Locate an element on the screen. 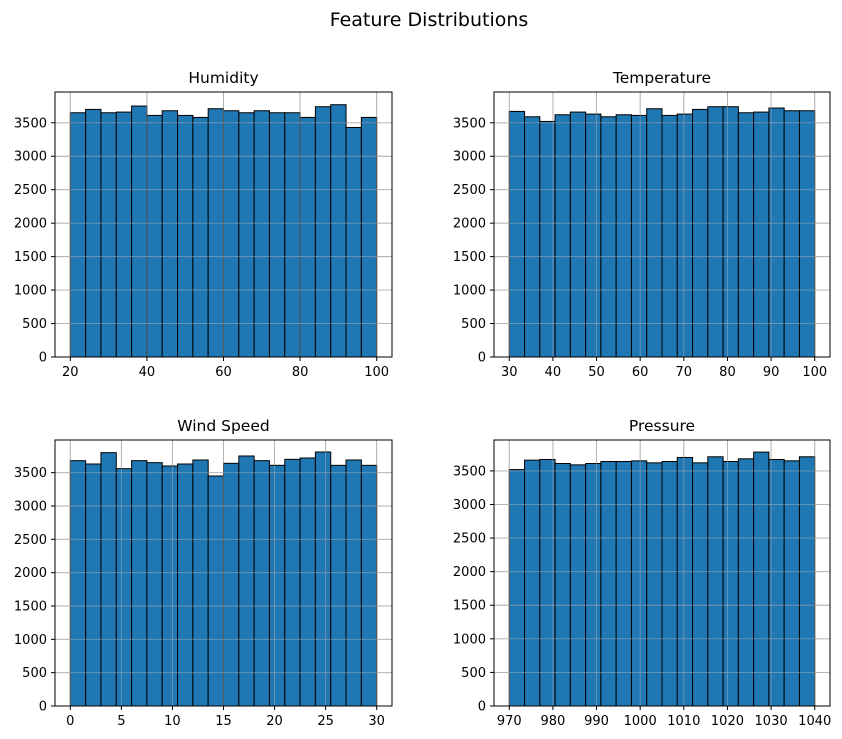 The width and height of the screenshot is (842, 739). subplot-title: Temperature is located at coordinates (661, 78).